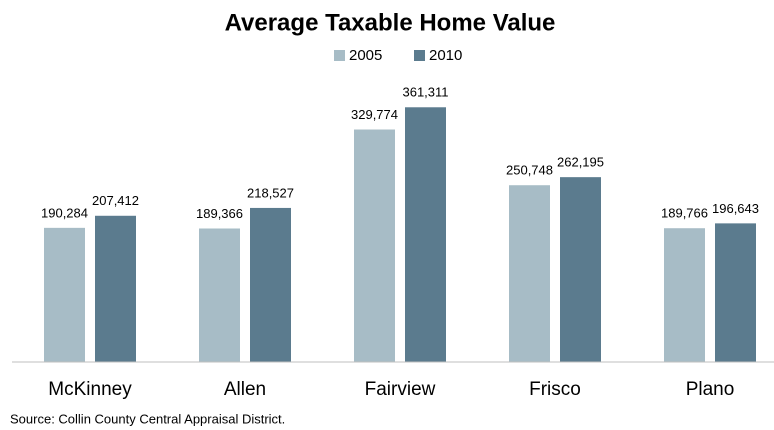 The width and height of the screenshot is (774, 430). Describe the element at coordinates (425, 92) in the screenshot. I see `data-label: 361,311` at that location.